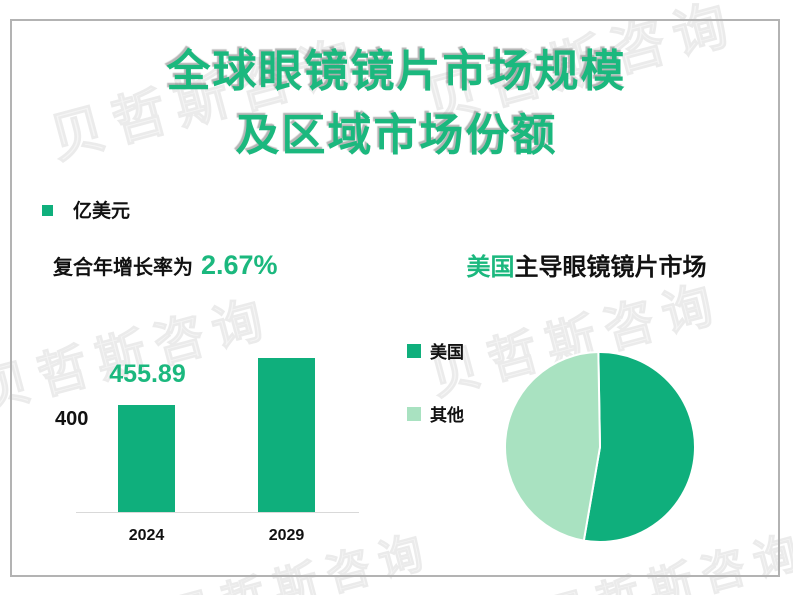 The image size is (793, 595). Describe the element at coordinates (72, 419) in the screenshot. I see `bar-chart-ytick: 400` at that location.